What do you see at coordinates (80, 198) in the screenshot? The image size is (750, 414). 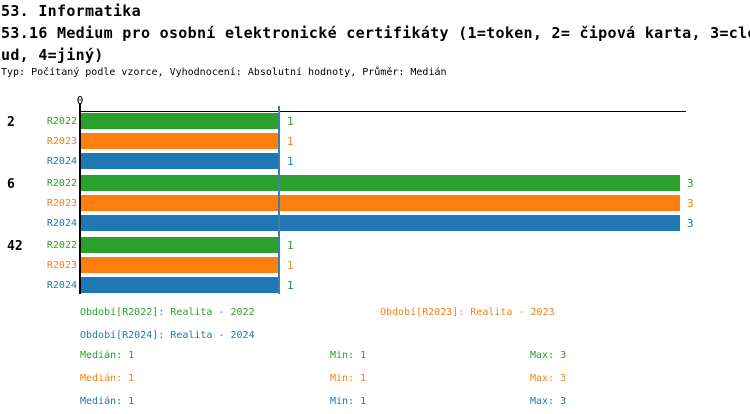 I see `y-axis-line` at bounding box center [80, 198].